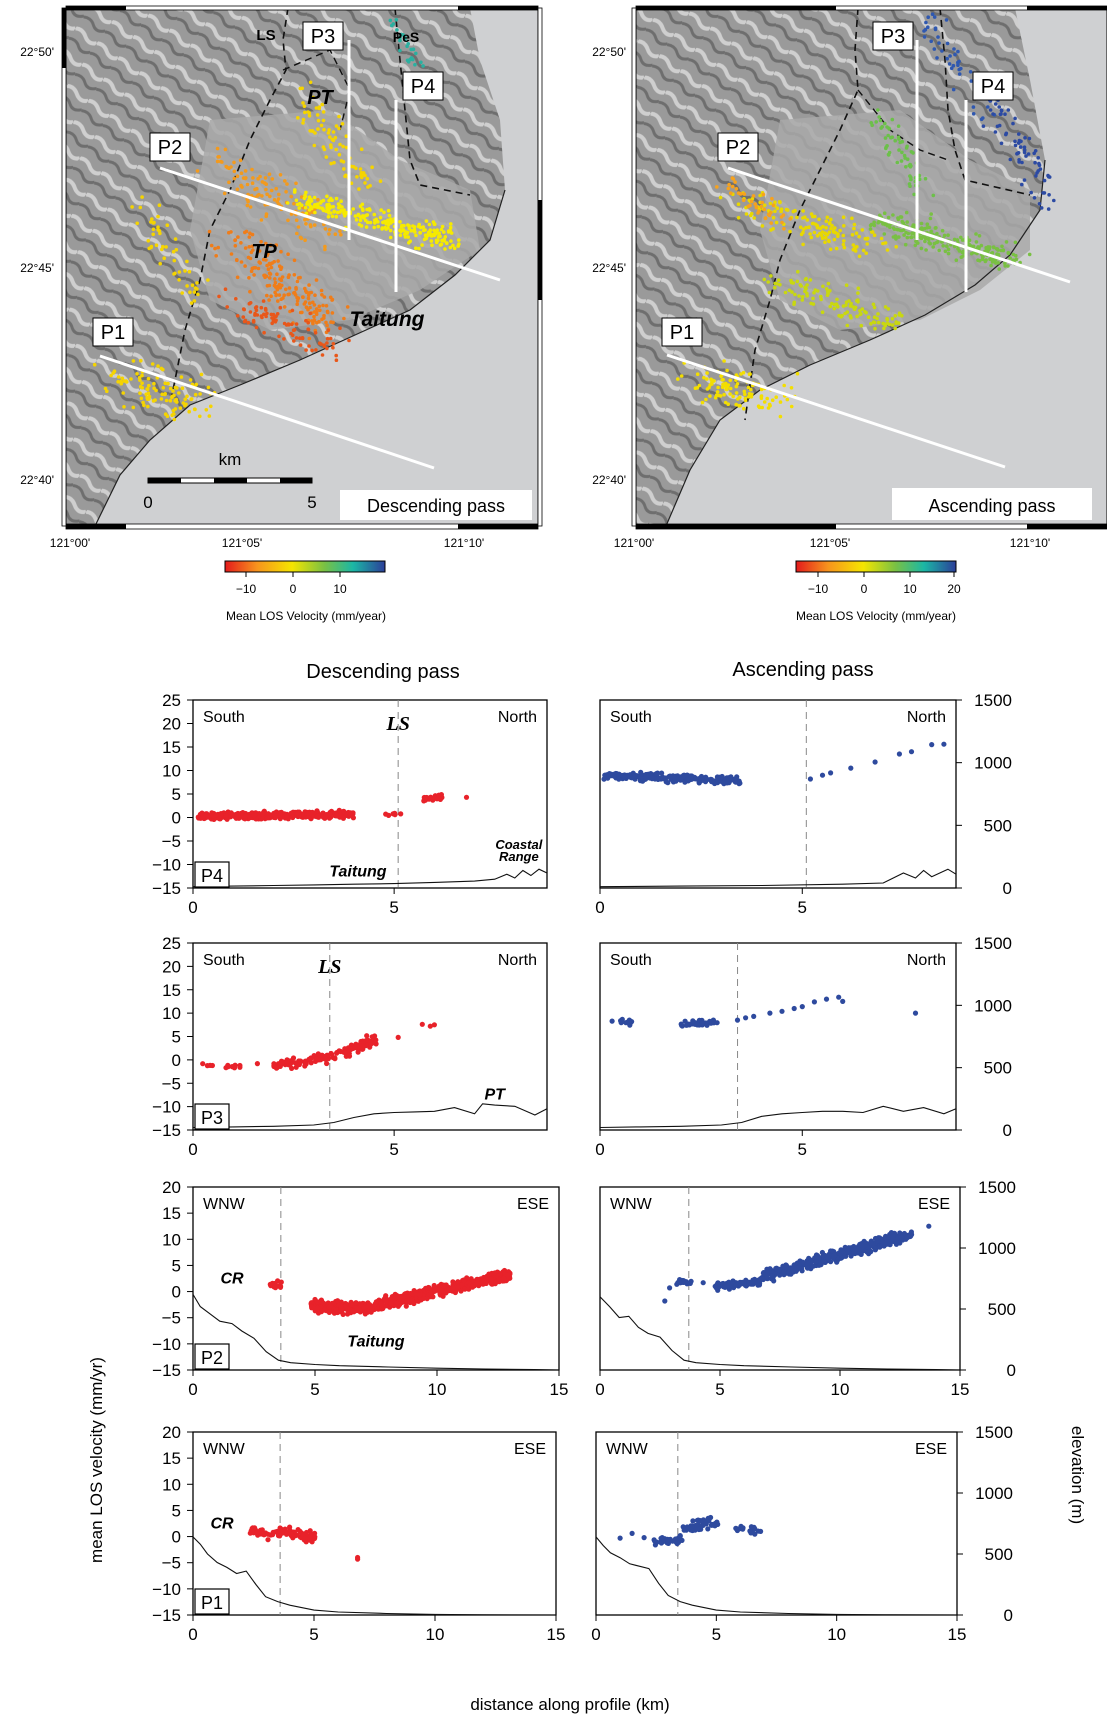  I want to click on annotation-label: Taitung, so click(375, 1341).